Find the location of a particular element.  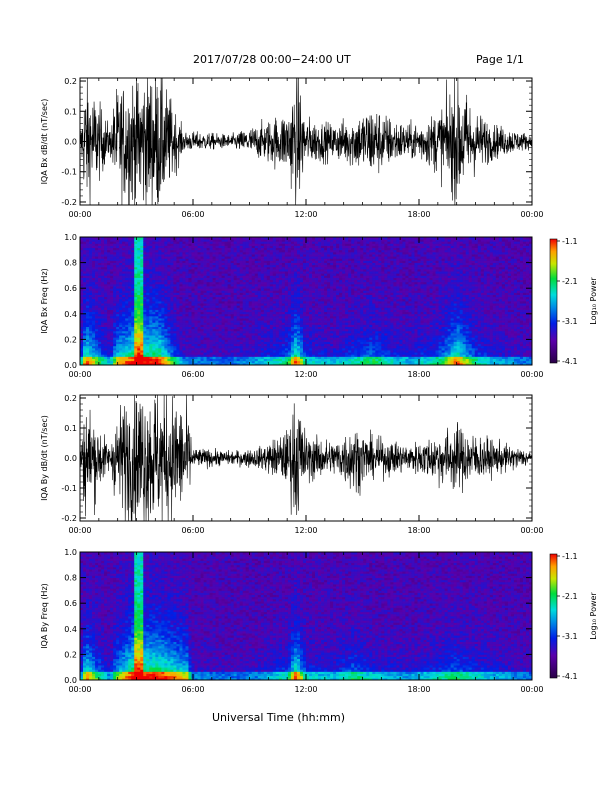

y-axis-title: IQA By Freq (Hz) is located at coordinates (44, 616).